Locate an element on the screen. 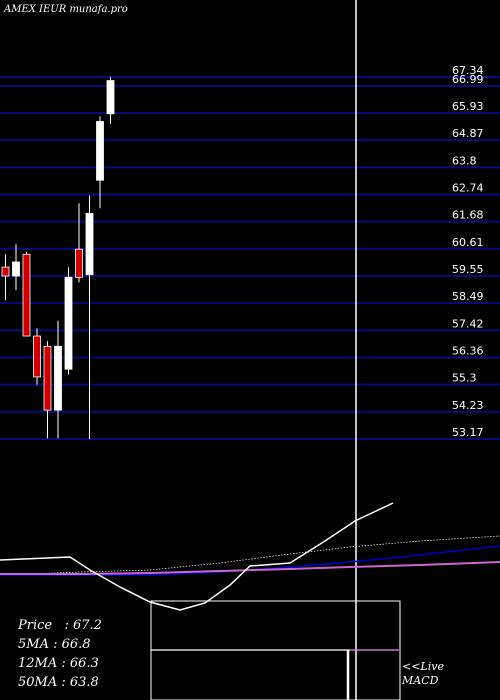 The width and height of the screenshot is (500, 700). stat-12ma: 12MA : 66.3 is located at coordinates (58, 663).